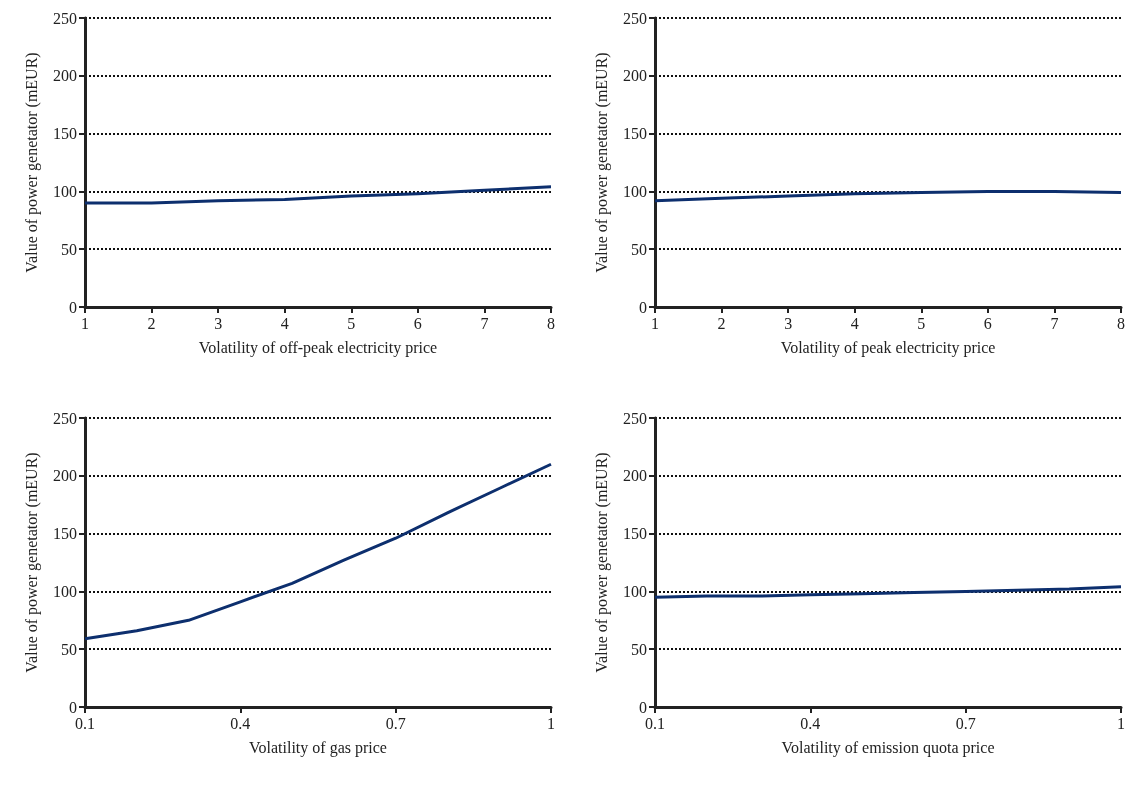 The width and height of the screenshot is (1135, 787). I want to click on x-axis-title: Volatility of emission quota price, so click(888, 747).